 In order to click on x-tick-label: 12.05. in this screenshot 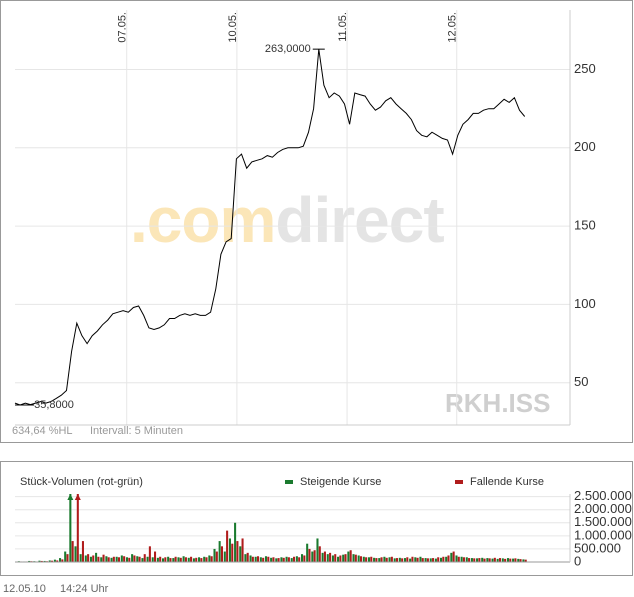, I will do `click(453, 27)`.